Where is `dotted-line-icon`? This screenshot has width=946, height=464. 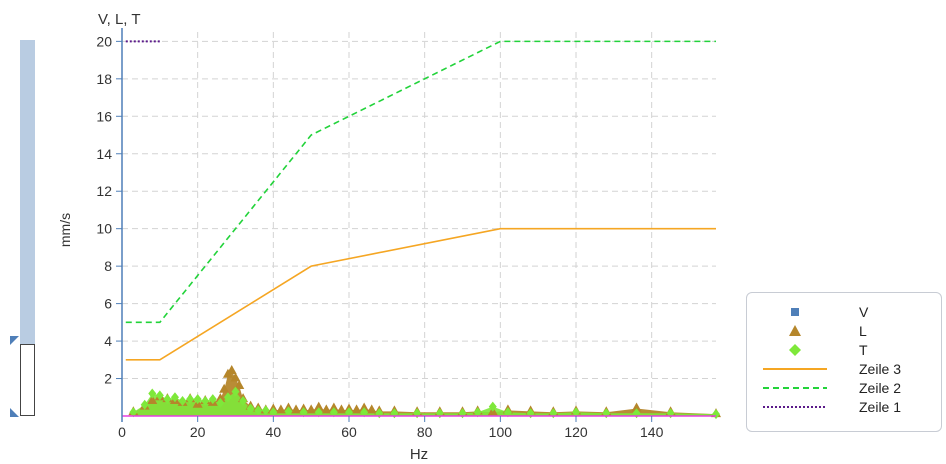
dotted-line-icon is located at coordinates (795, 407).